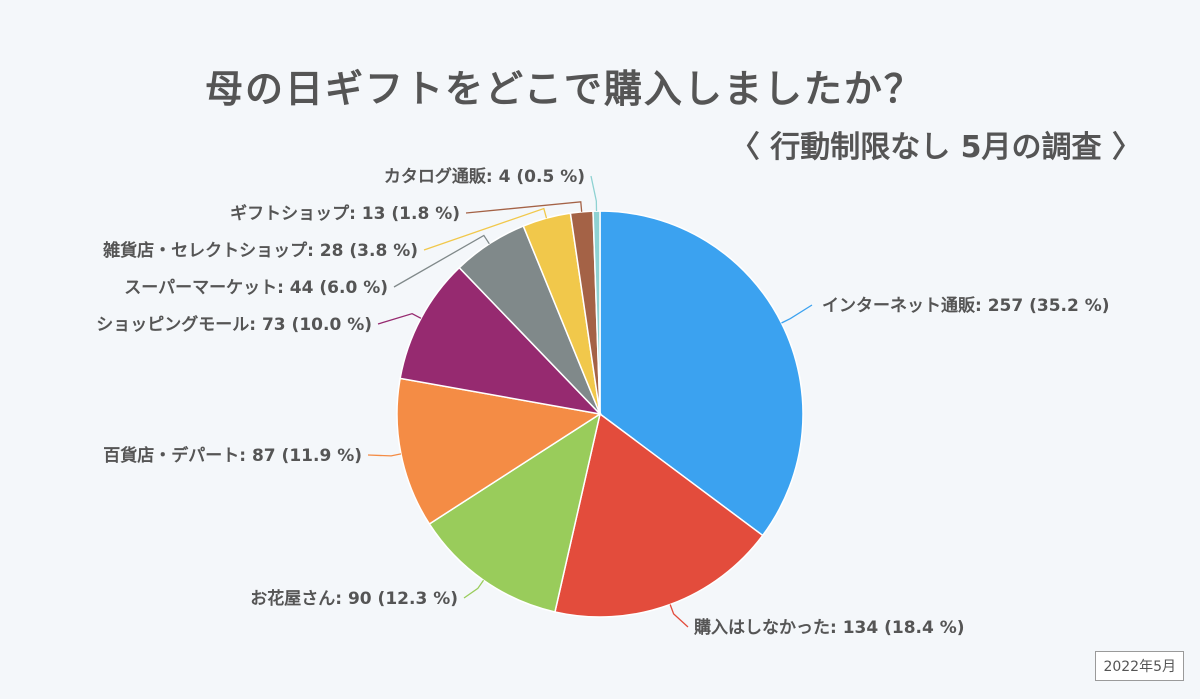 This screenshot has width=1200, height=699. What do you see at coordinates (966, 305) in the screenshot?
I see `slice-label: インターネット通販: 257 (35.2 %)` at bounding box center [966, 305].